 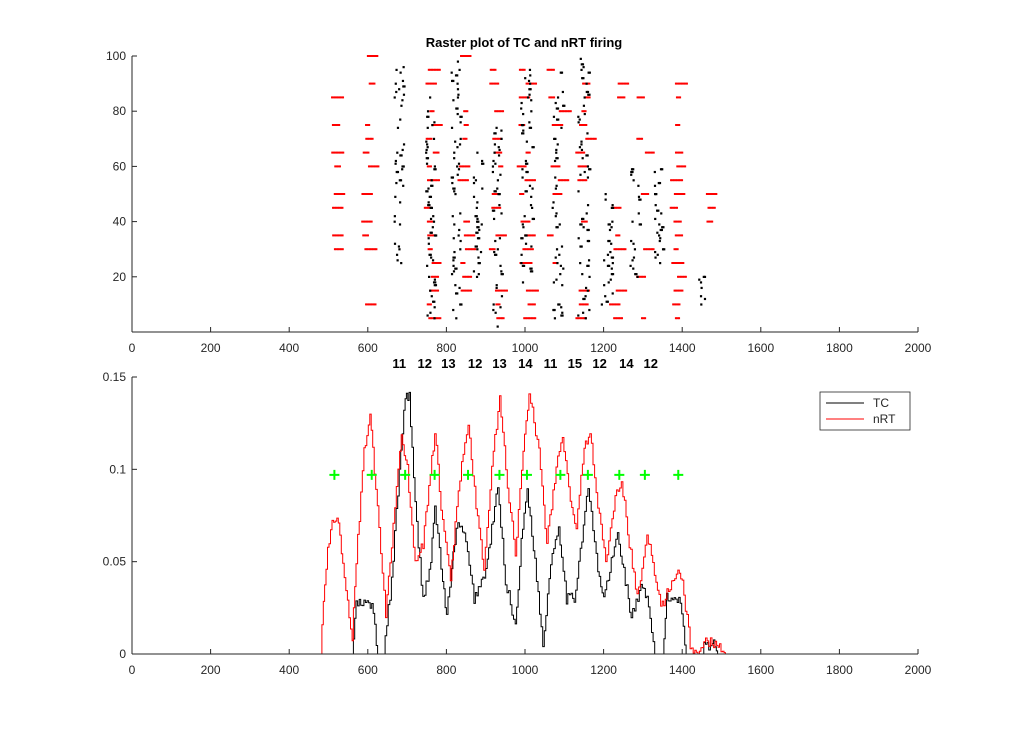 I want to click on peak-marker, so click(x=587, y=474).